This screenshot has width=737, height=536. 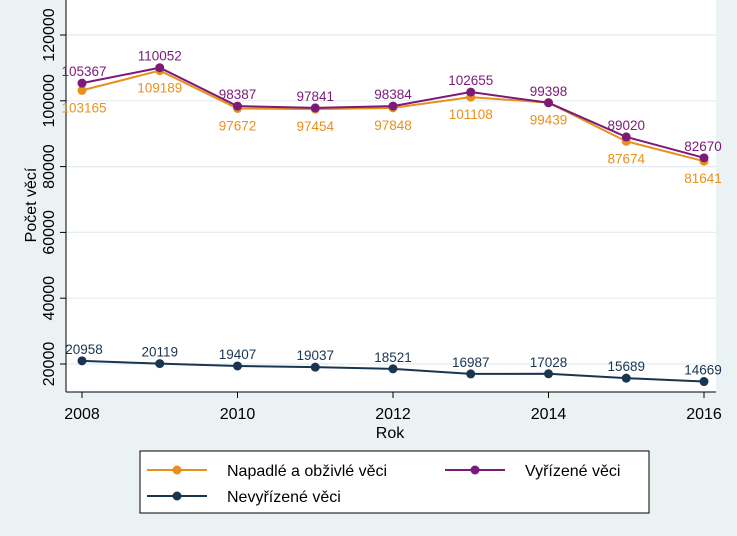 What do you see at coordinates (393, 414) in the screenshot?
I see `x-tick-label: 2012` at bounding box center [393, 414].